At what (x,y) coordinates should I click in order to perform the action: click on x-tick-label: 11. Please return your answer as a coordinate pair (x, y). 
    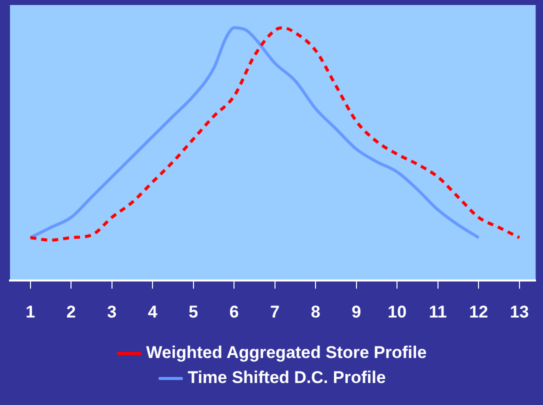
    Looking at the image, I should click on (437, 312).